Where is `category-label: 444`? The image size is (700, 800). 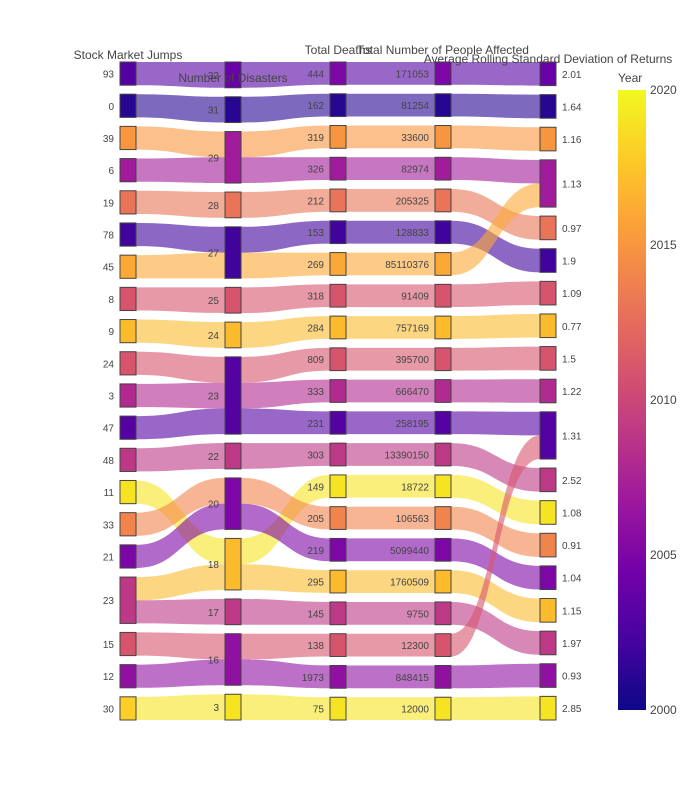 category-label: 444 is located at coordinates (315, 74).